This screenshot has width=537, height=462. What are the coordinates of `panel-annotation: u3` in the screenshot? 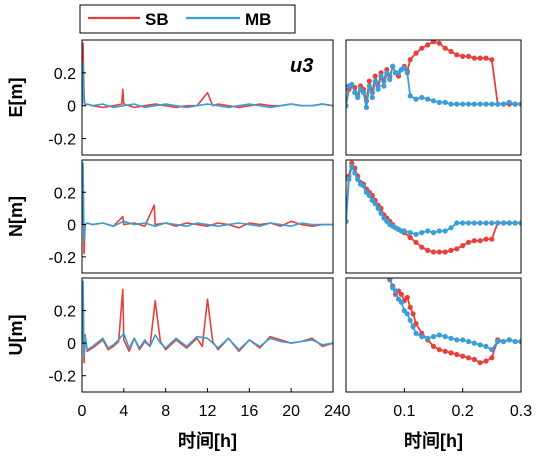 It's located at (301, 66).